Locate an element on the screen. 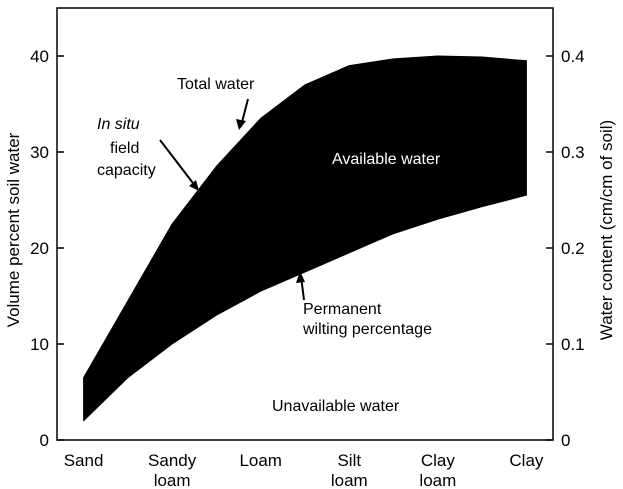 The width and height of the screenshot is (623, 489). x-tick-label: Loam is located at coordinates (260, 460).